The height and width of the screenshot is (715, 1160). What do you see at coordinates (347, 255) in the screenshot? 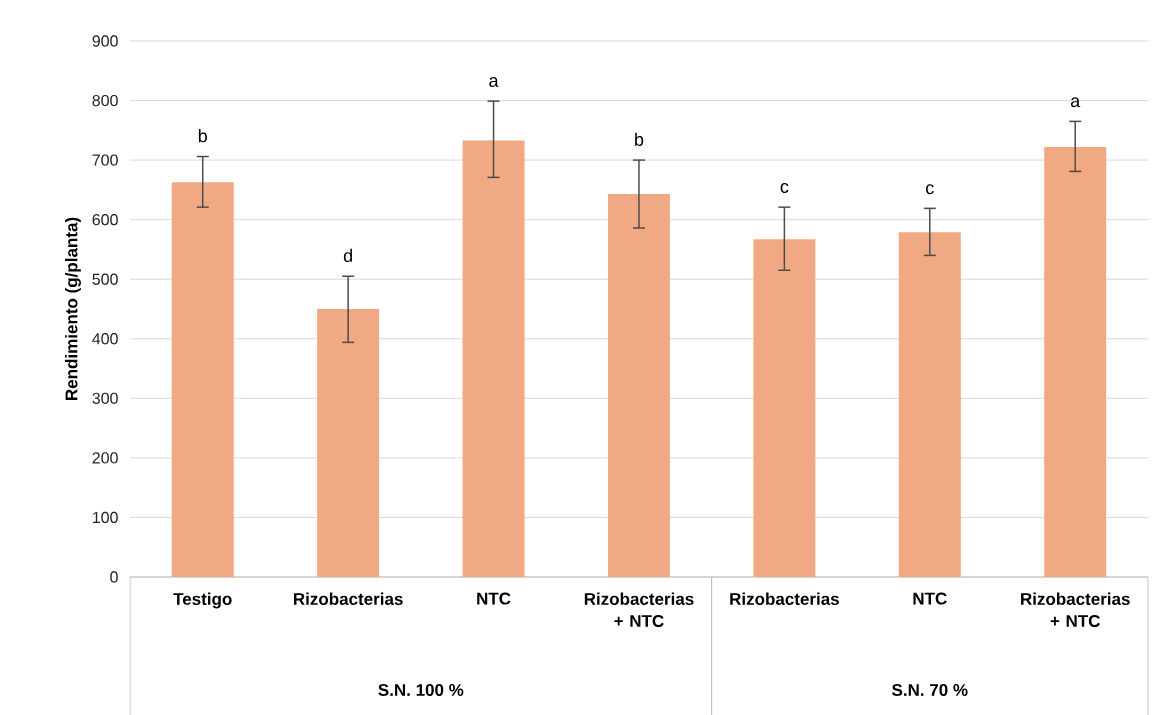
I see `data-label: d` at bounding box center [347, 255].